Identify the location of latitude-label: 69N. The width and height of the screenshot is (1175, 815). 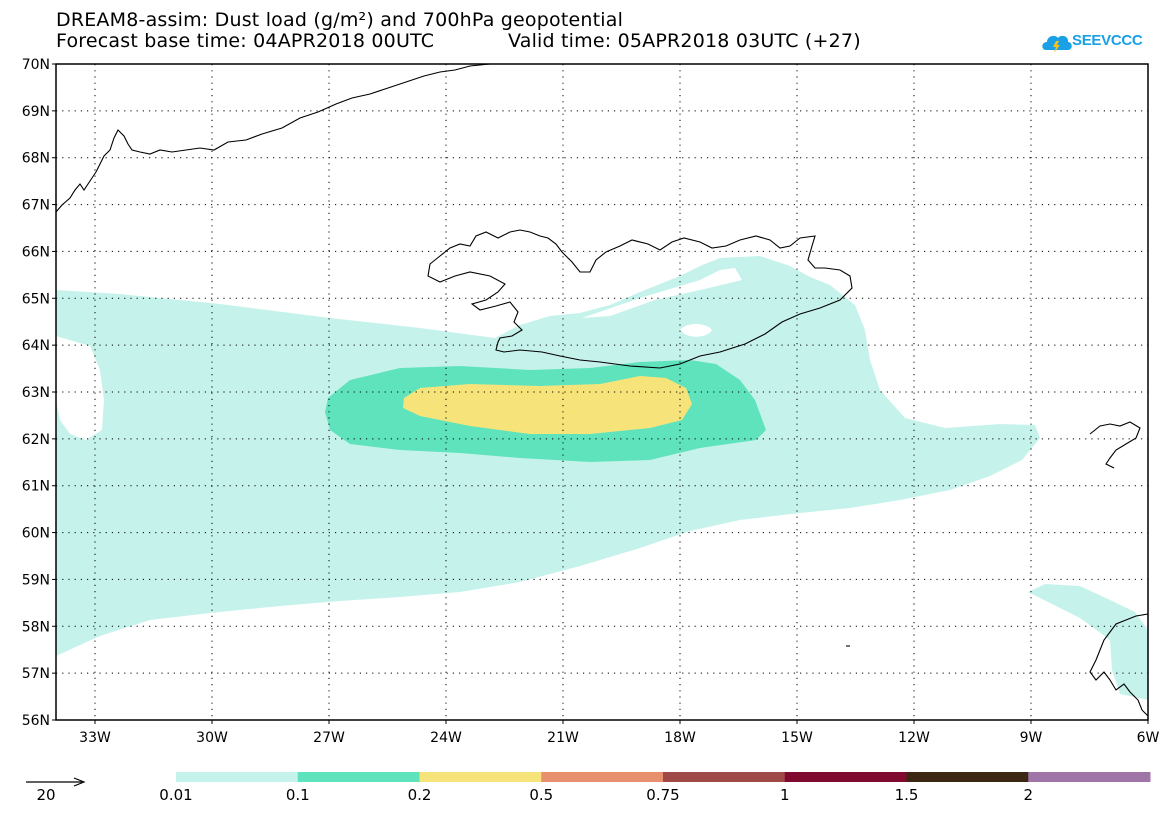
(36, 112).